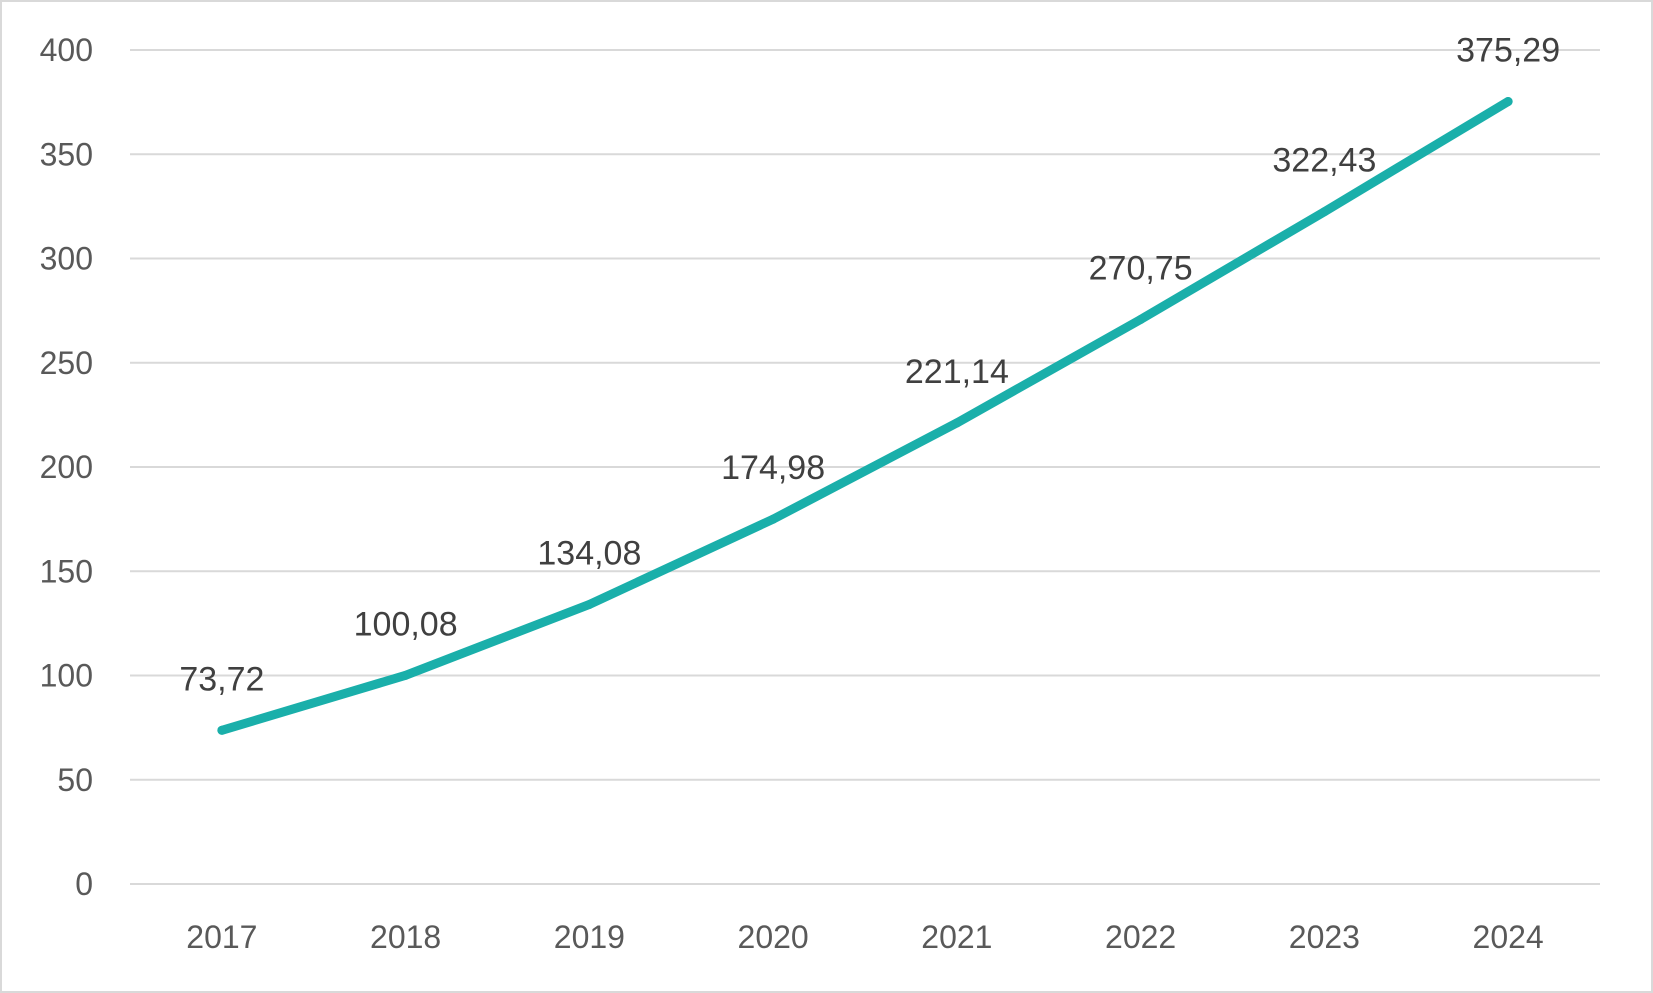 This screenshot has height=993, width=1653. Describe the element at coordinates (66, 676) in the screenshot. I see `y-tick-label: 100` at that location.